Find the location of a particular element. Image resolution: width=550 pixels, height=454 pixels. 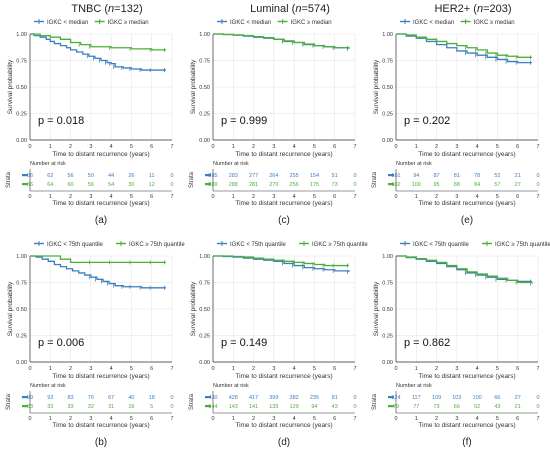

risk-table-cell: 56 is located at coordinates (91, 185).